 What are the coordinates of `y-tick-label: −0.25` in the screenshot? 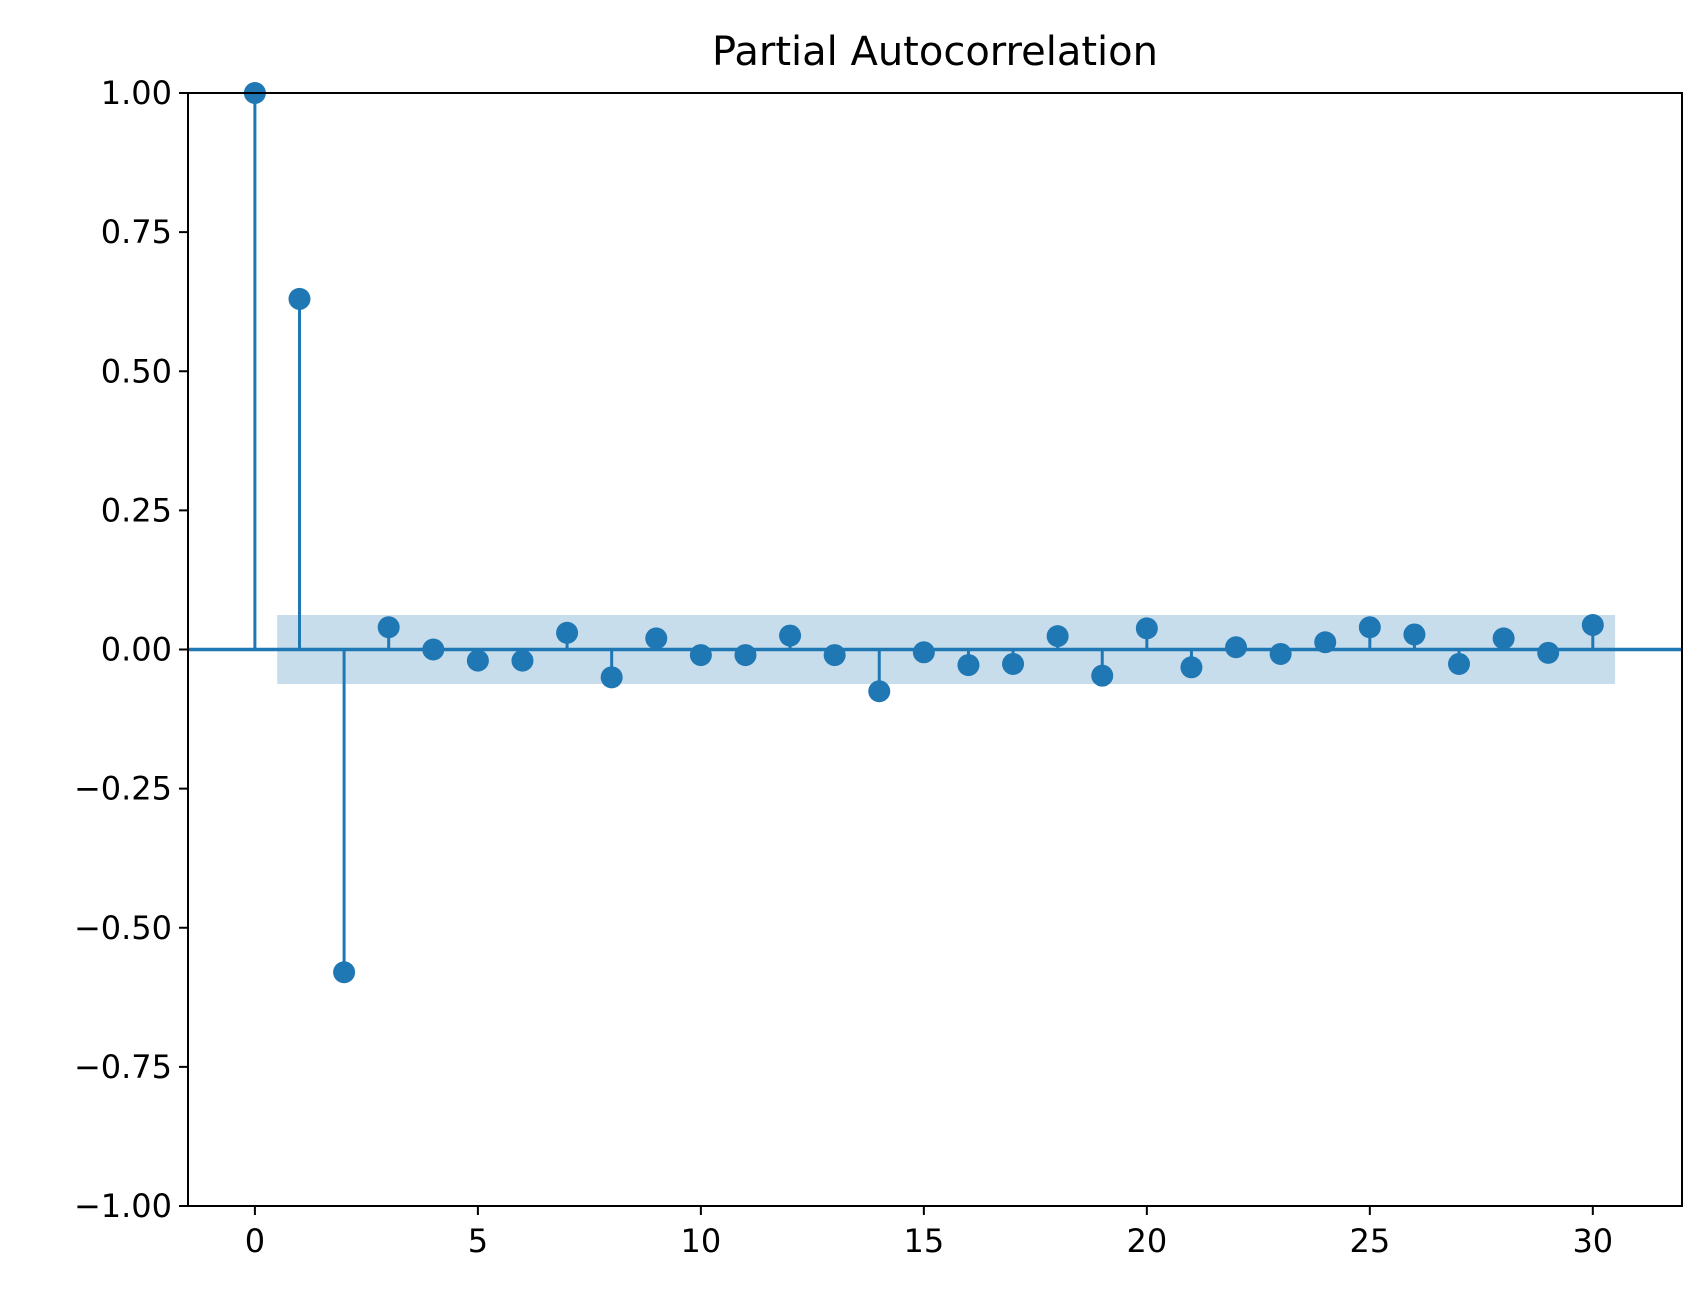 It's located at (123, 789).